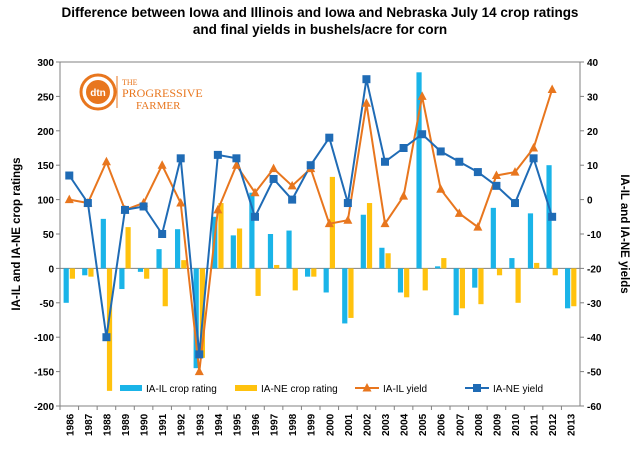 The image size is (640, 460). I want to click on legend-label: IA-NE crop rating, so click(299, 389).